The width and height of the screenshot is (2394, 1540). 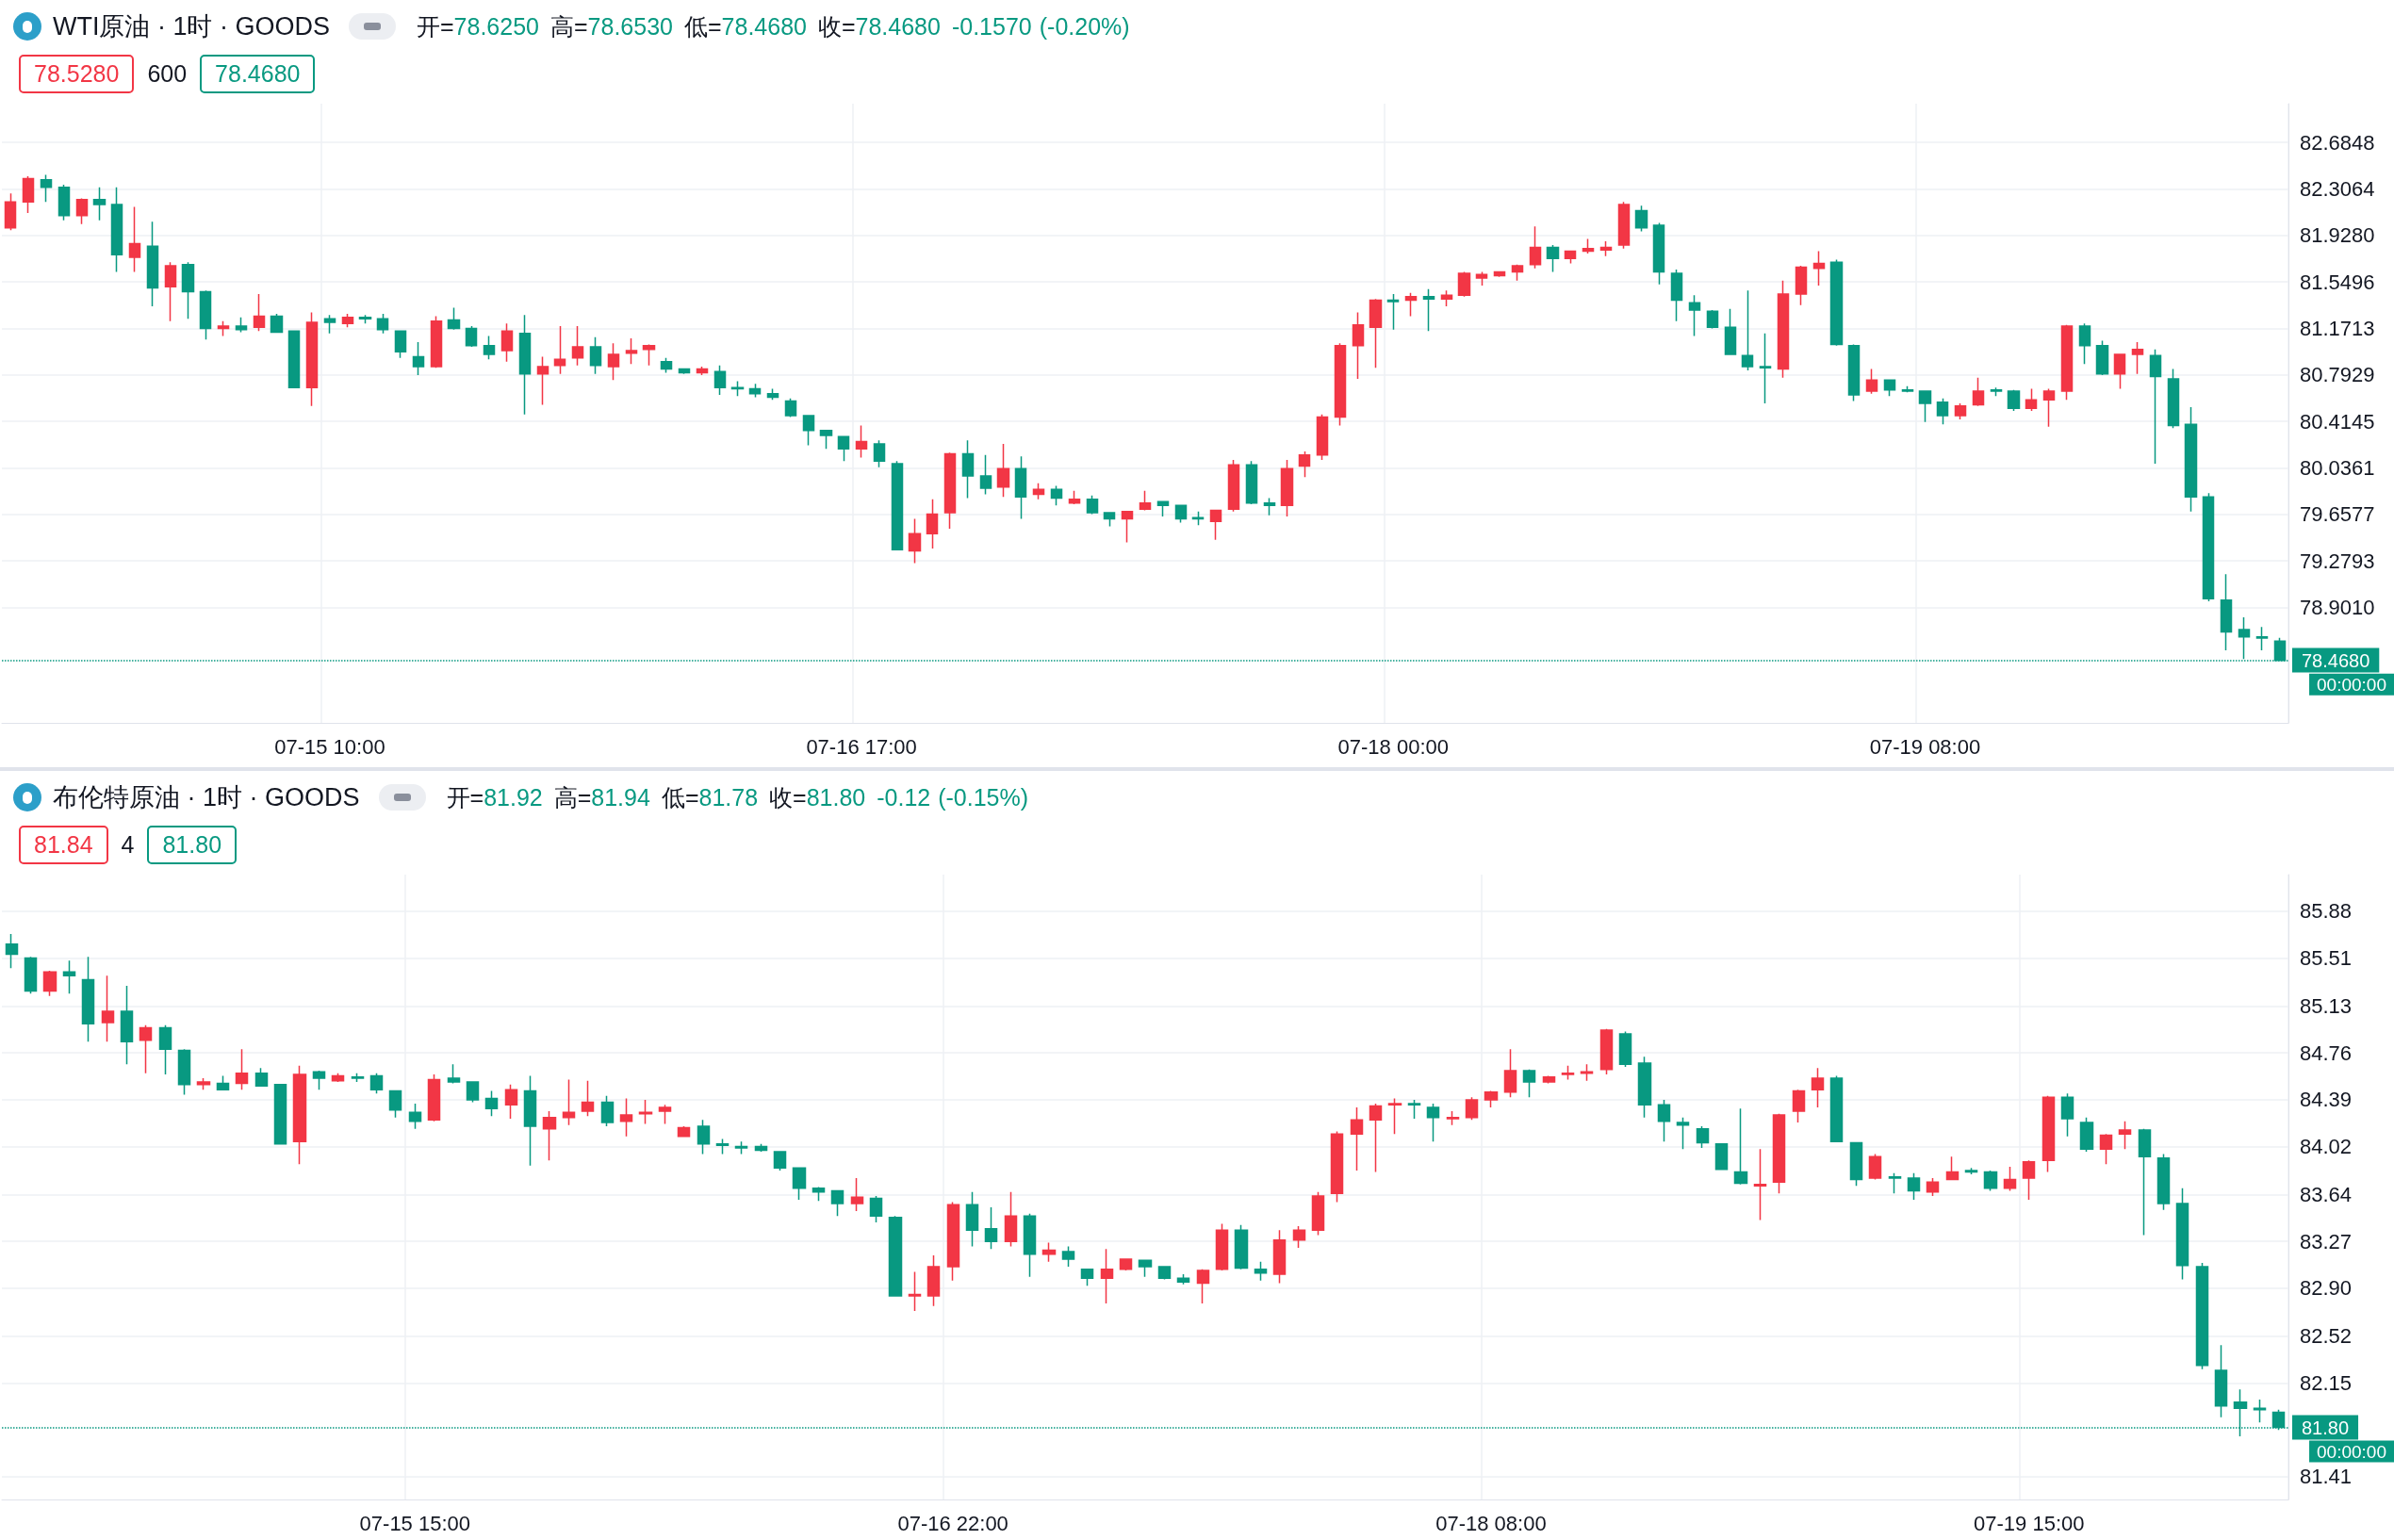 What do you see at coordinates (1393, 746) in the screenshot?
I see `x-tick-label: 07-18 00:00` at bounding box center [1393, 746].